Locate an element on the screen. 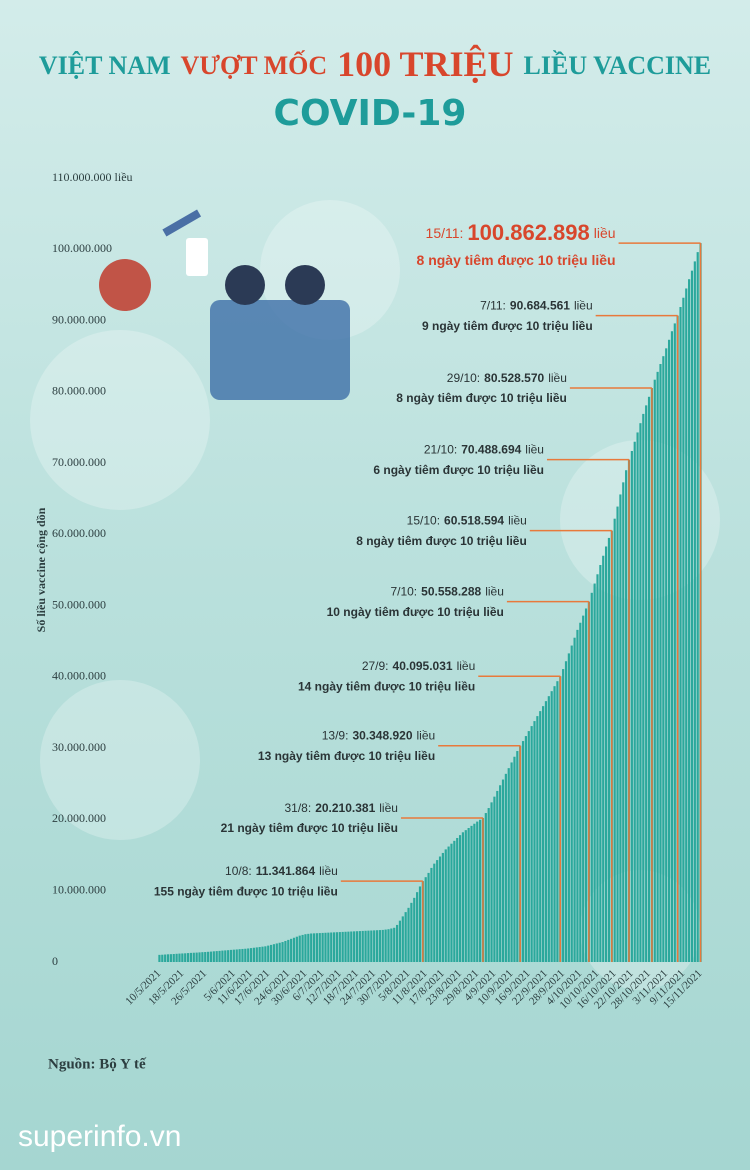  y-tick-label: 60.000.000 is located at coordinates (79, 533).